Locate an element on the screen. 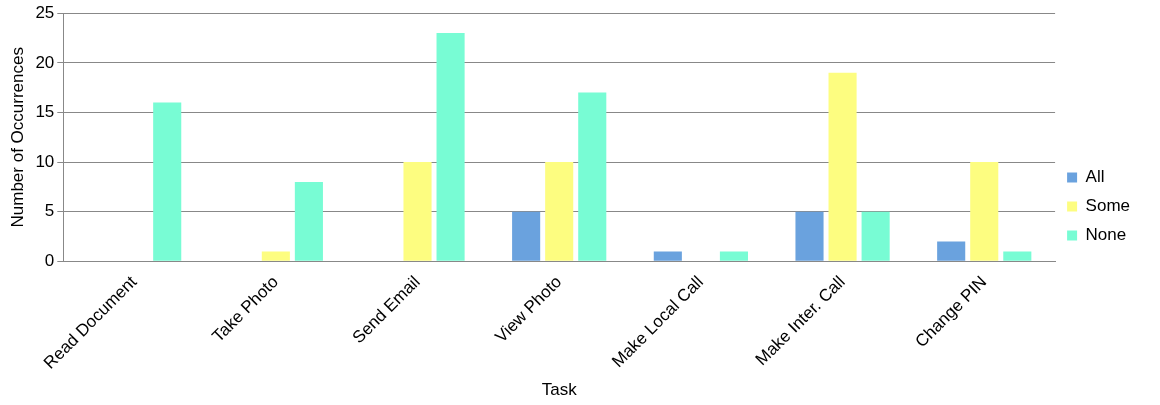 The height and width of the screenshot is (405, 1160). y-tick-label: 15 is located at coordinates (45, 112).